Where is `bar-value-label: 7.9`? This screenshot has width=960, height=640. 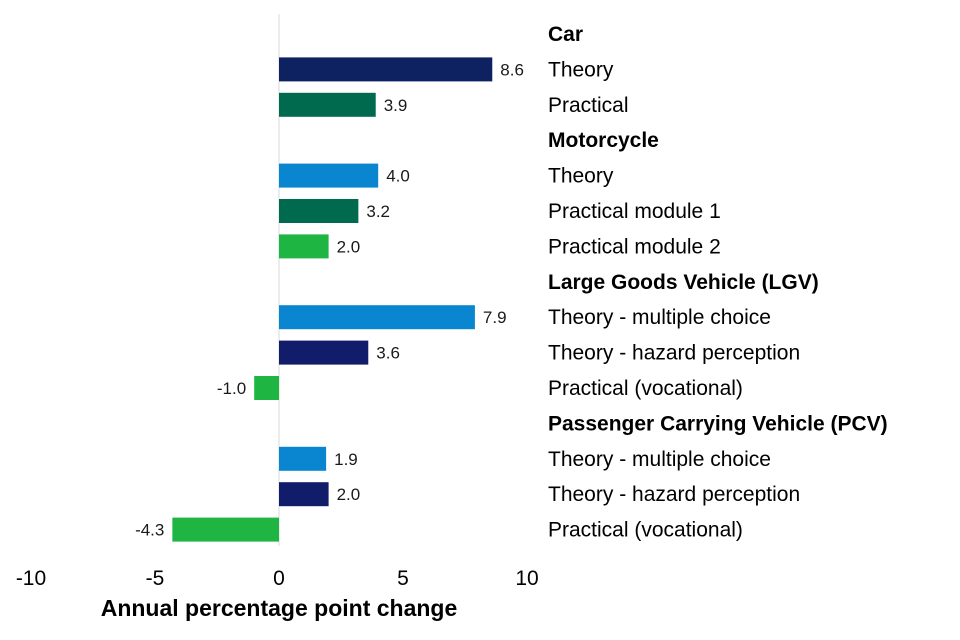 bar-value-label: 7.9 is located at coordinates (495, 317).